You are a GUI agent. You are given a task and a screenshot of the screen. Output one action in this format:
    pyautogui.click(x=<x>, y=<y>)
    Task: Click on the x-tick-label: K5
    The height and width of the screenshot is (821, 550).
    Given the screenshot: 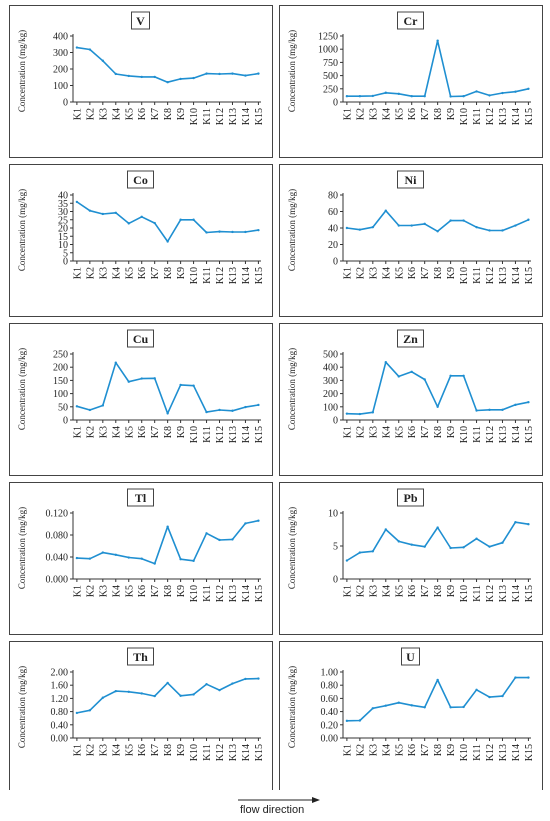 What is the action you would take?
    pyautogui.click(x=399, y=750)
    